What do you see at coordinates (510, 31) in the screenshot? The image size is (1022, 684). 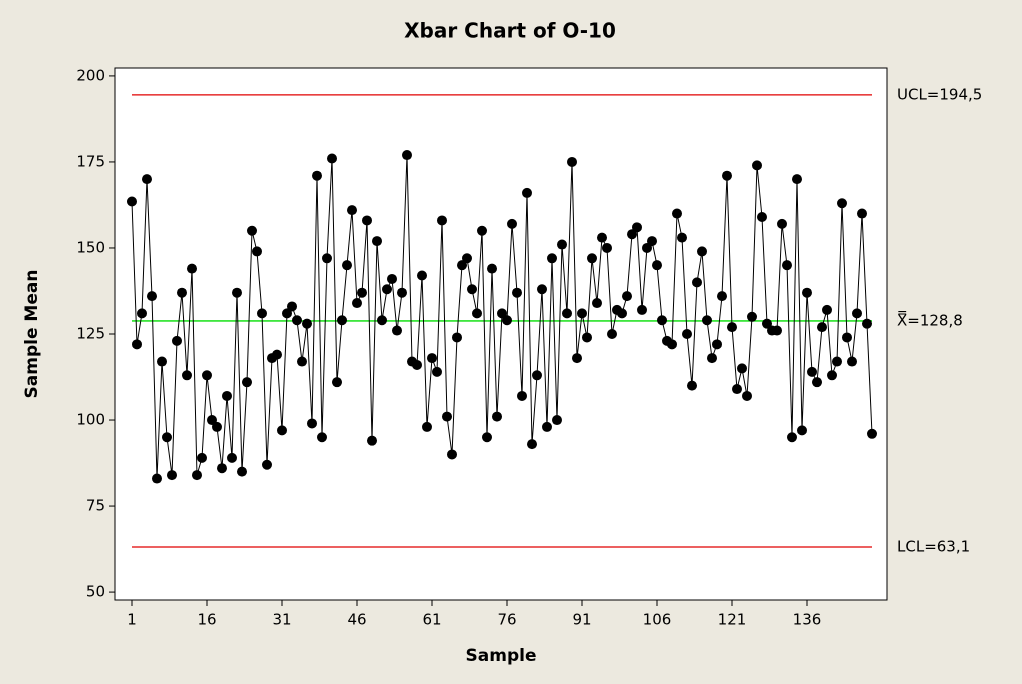 I see `chart-title: Xbar Chart of O-10` at bounding box center [510, 31].